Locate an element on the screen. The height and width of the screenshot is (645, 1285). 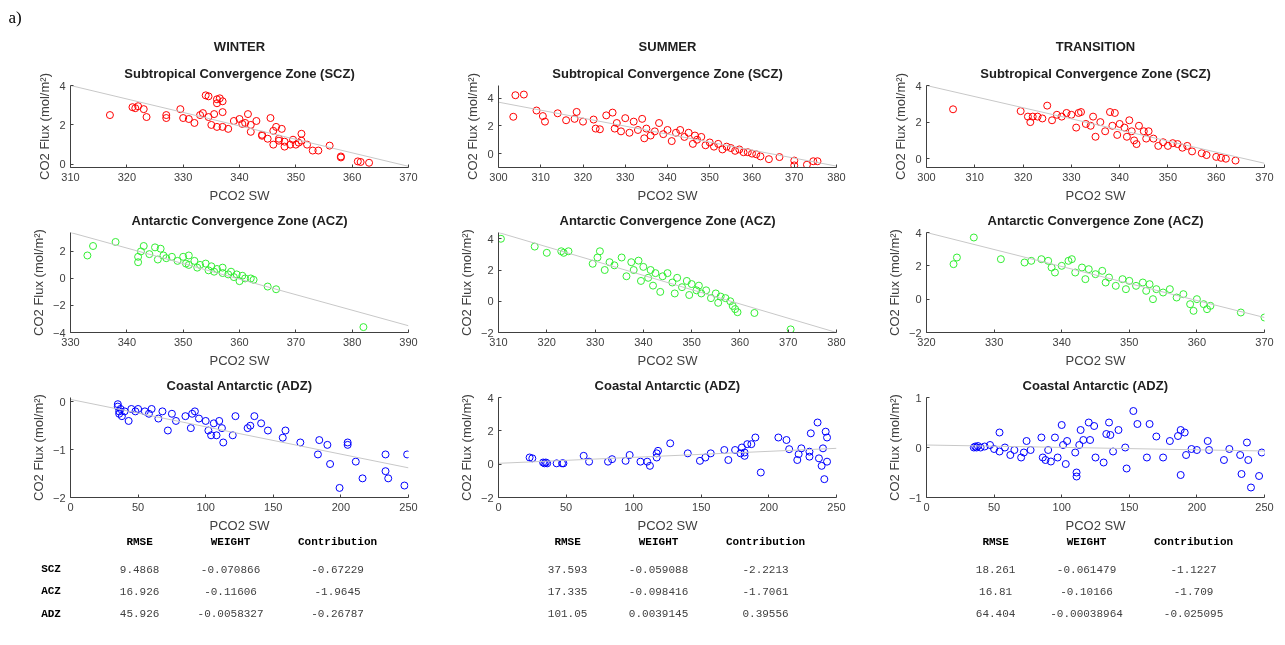
category-label: Contribution is located at coordinates (765, 542).